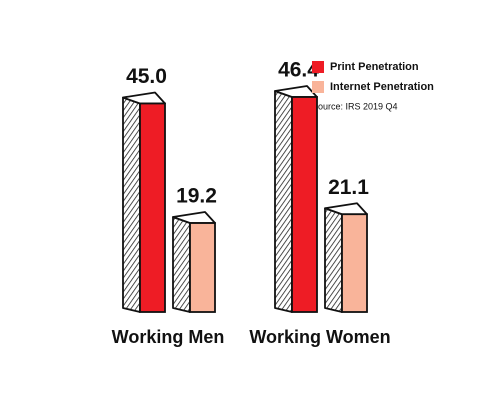 The image size is (500, 410). What do you see at coordinates (382, 87) in the screenshot?
I see `legend-label: Internet Penetration` at bounding box center [382, 87].